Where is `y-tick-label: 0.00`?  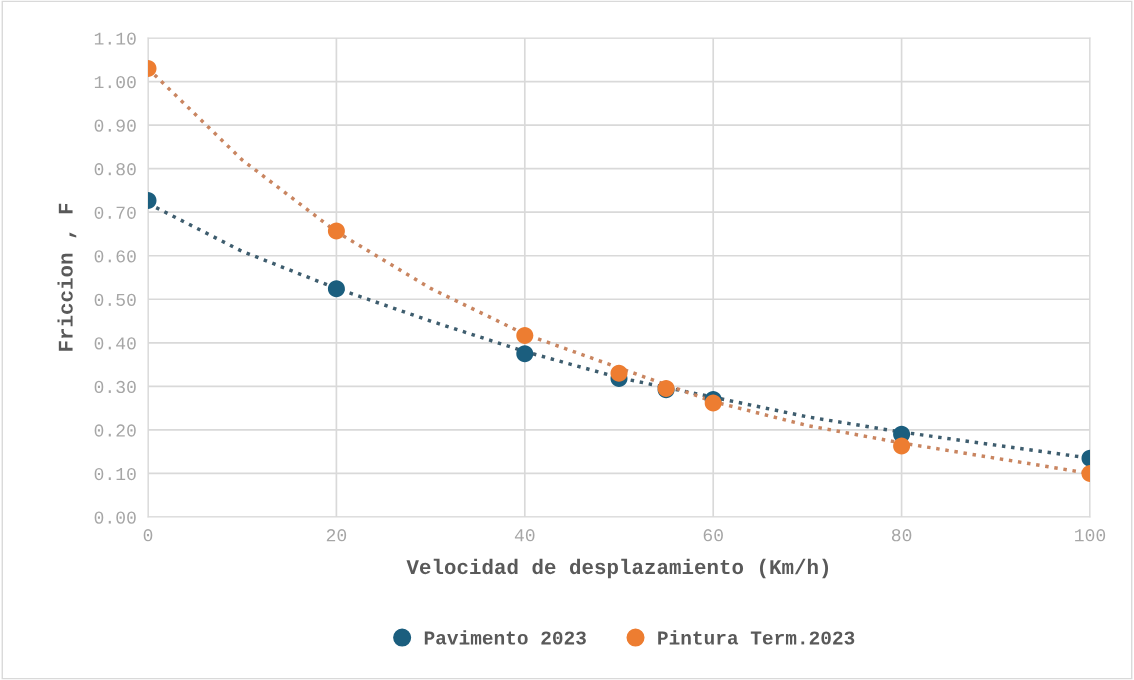 y-tick-label: 0.00 is located at coordinates (115, 517).